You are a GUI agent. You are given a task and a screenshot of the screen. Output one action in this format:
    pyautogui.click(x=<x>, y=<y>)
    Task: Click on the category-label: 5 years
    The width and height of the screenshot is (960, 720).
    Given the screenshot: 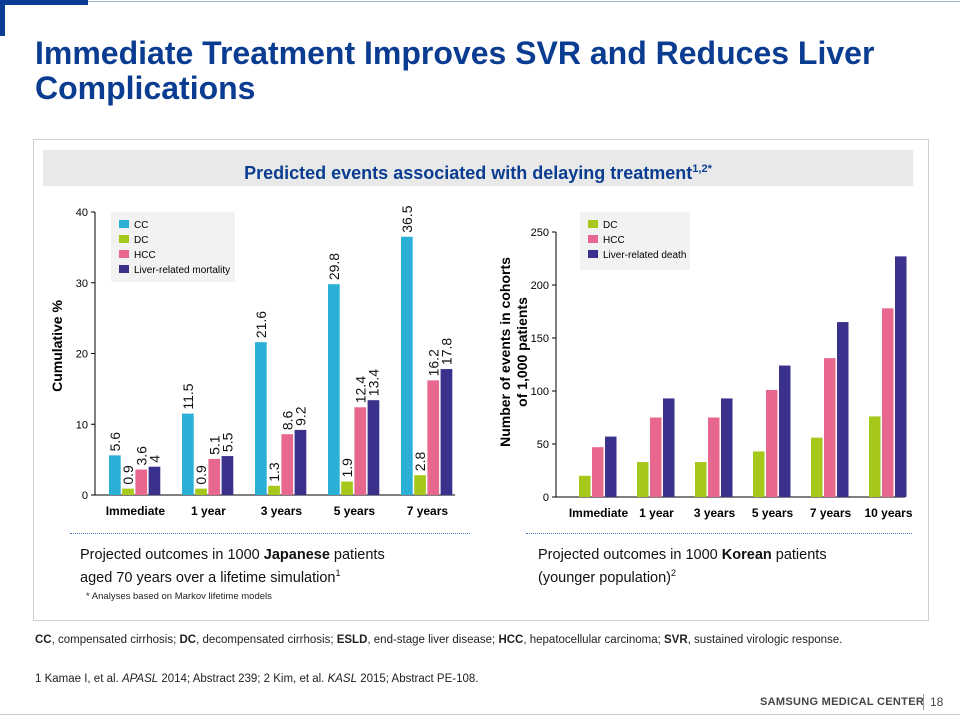 What is the action you would take?
    pyautogui.click(x=355, y=511)
    